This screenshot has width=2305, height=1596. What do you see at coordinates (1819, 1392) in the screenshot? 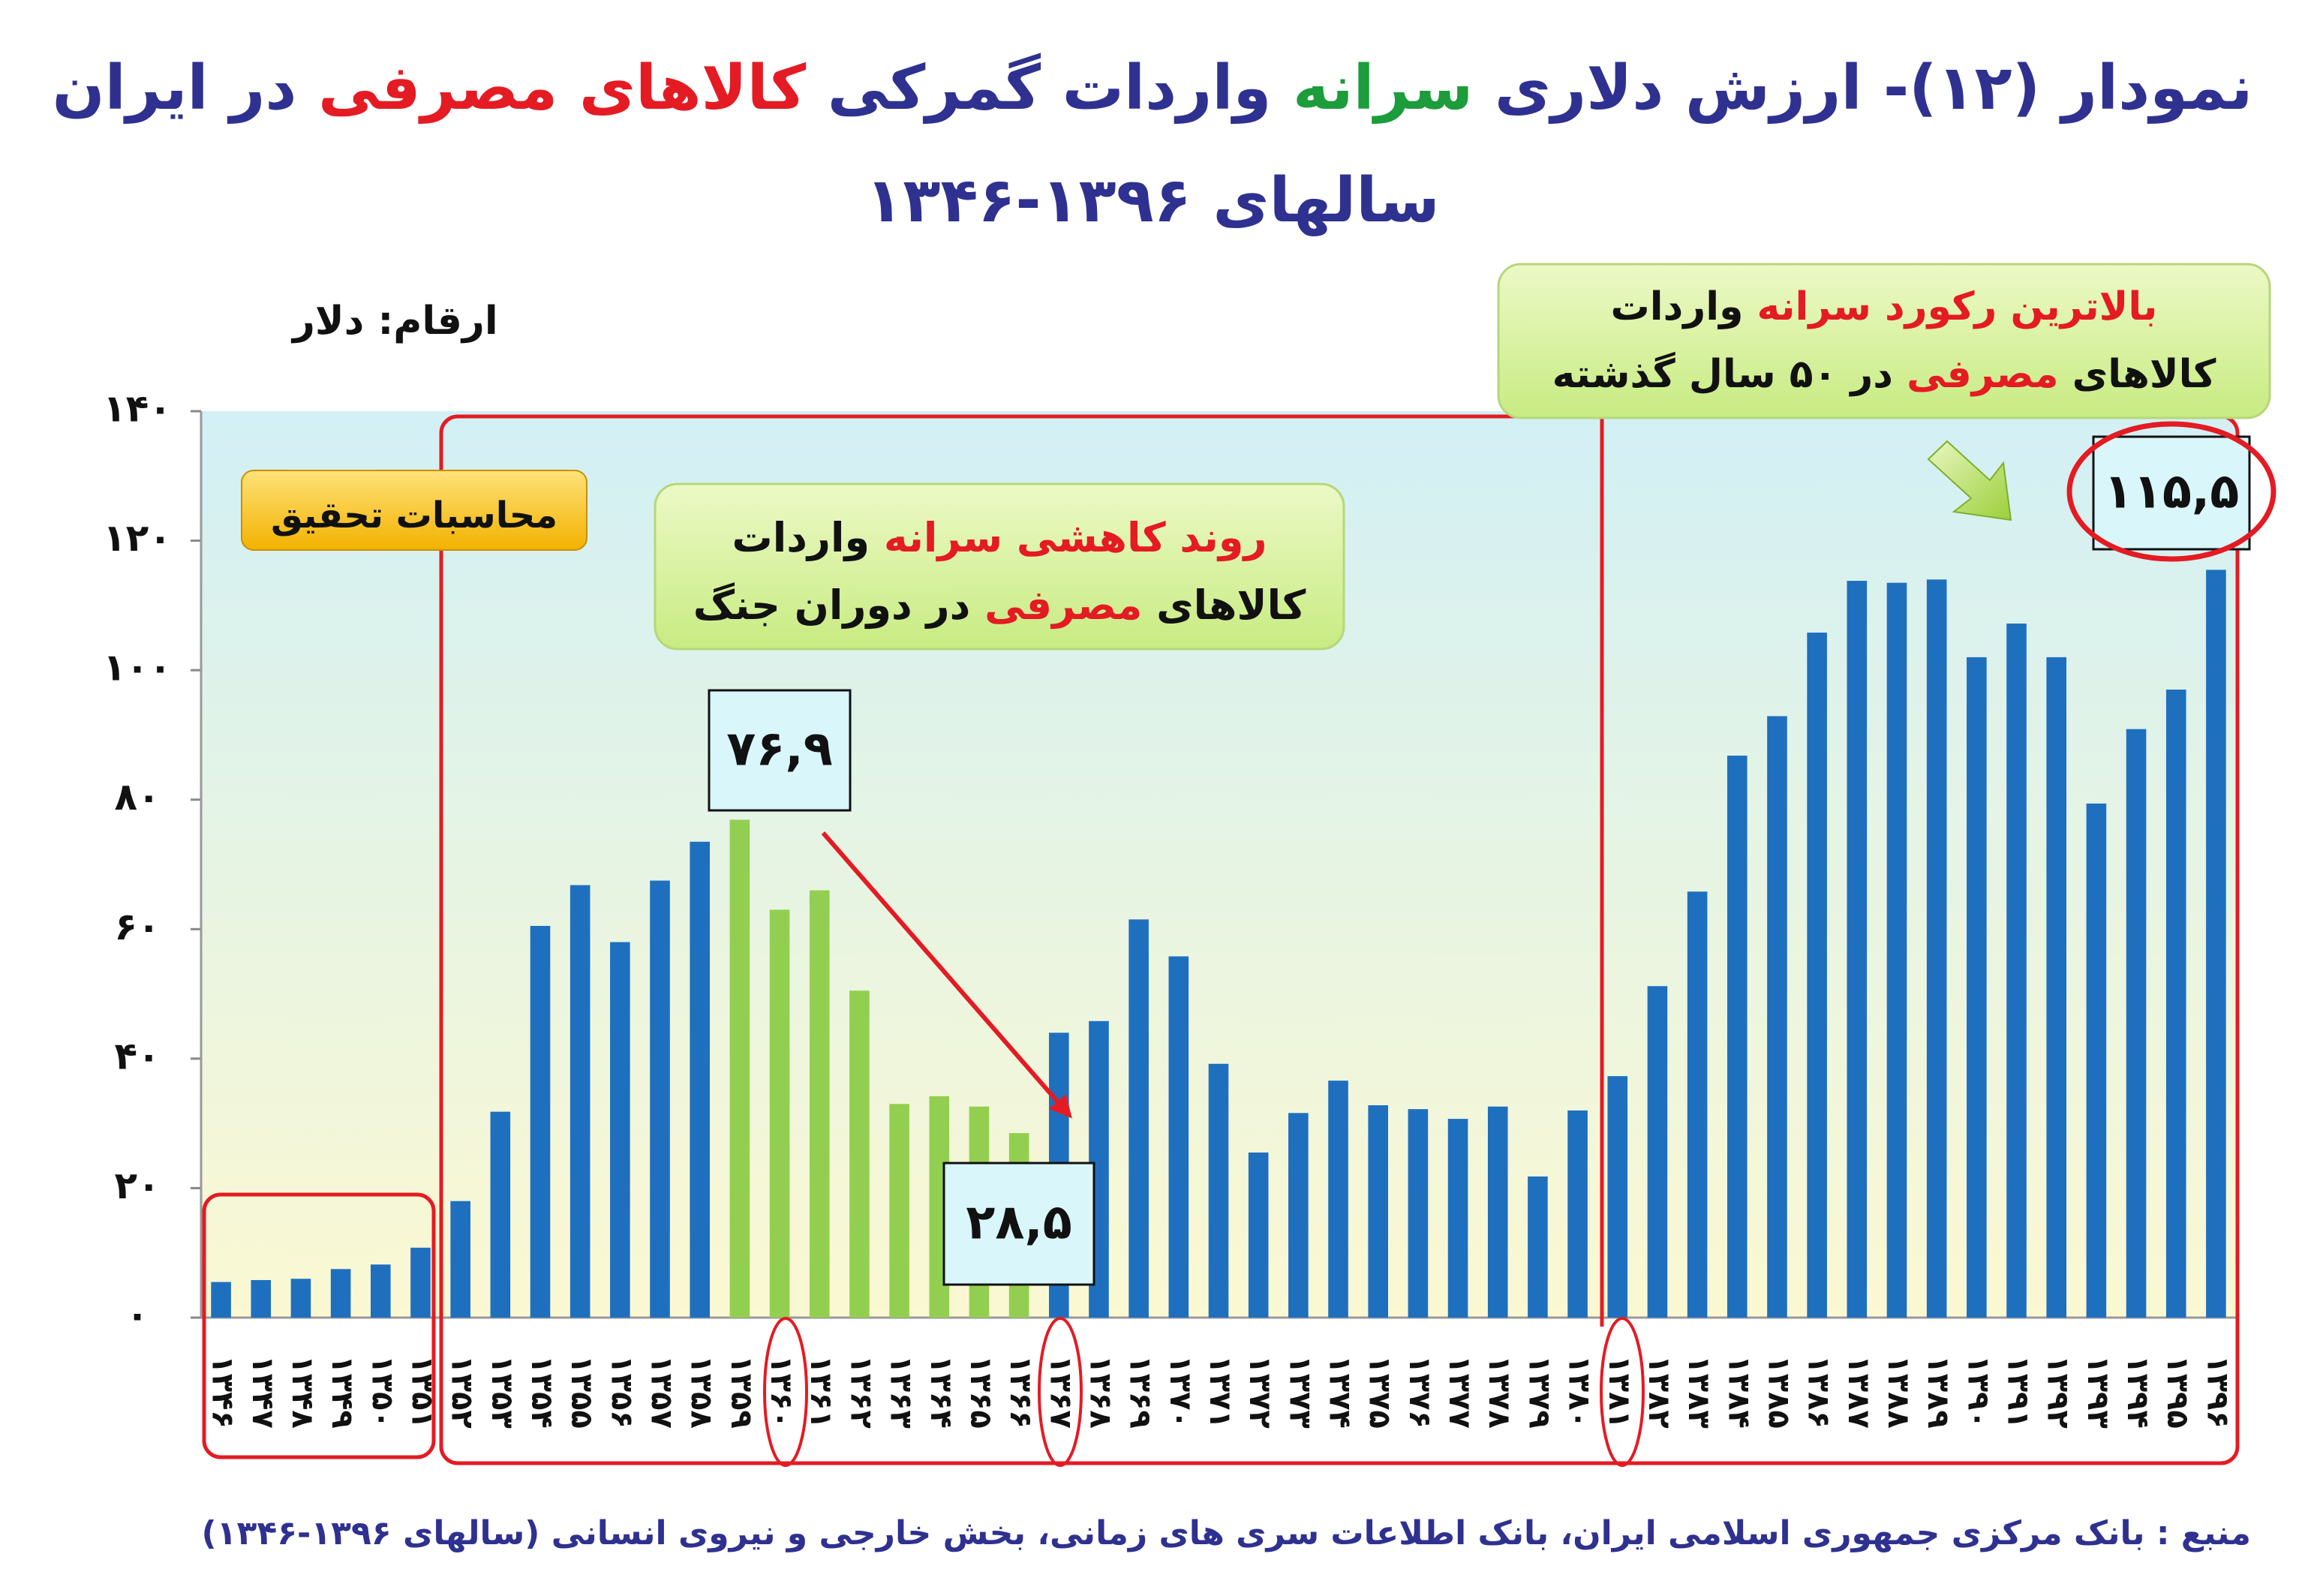
I see `x-tick-label: ۱۳۸۶` at bounding box center [1819, 1392].